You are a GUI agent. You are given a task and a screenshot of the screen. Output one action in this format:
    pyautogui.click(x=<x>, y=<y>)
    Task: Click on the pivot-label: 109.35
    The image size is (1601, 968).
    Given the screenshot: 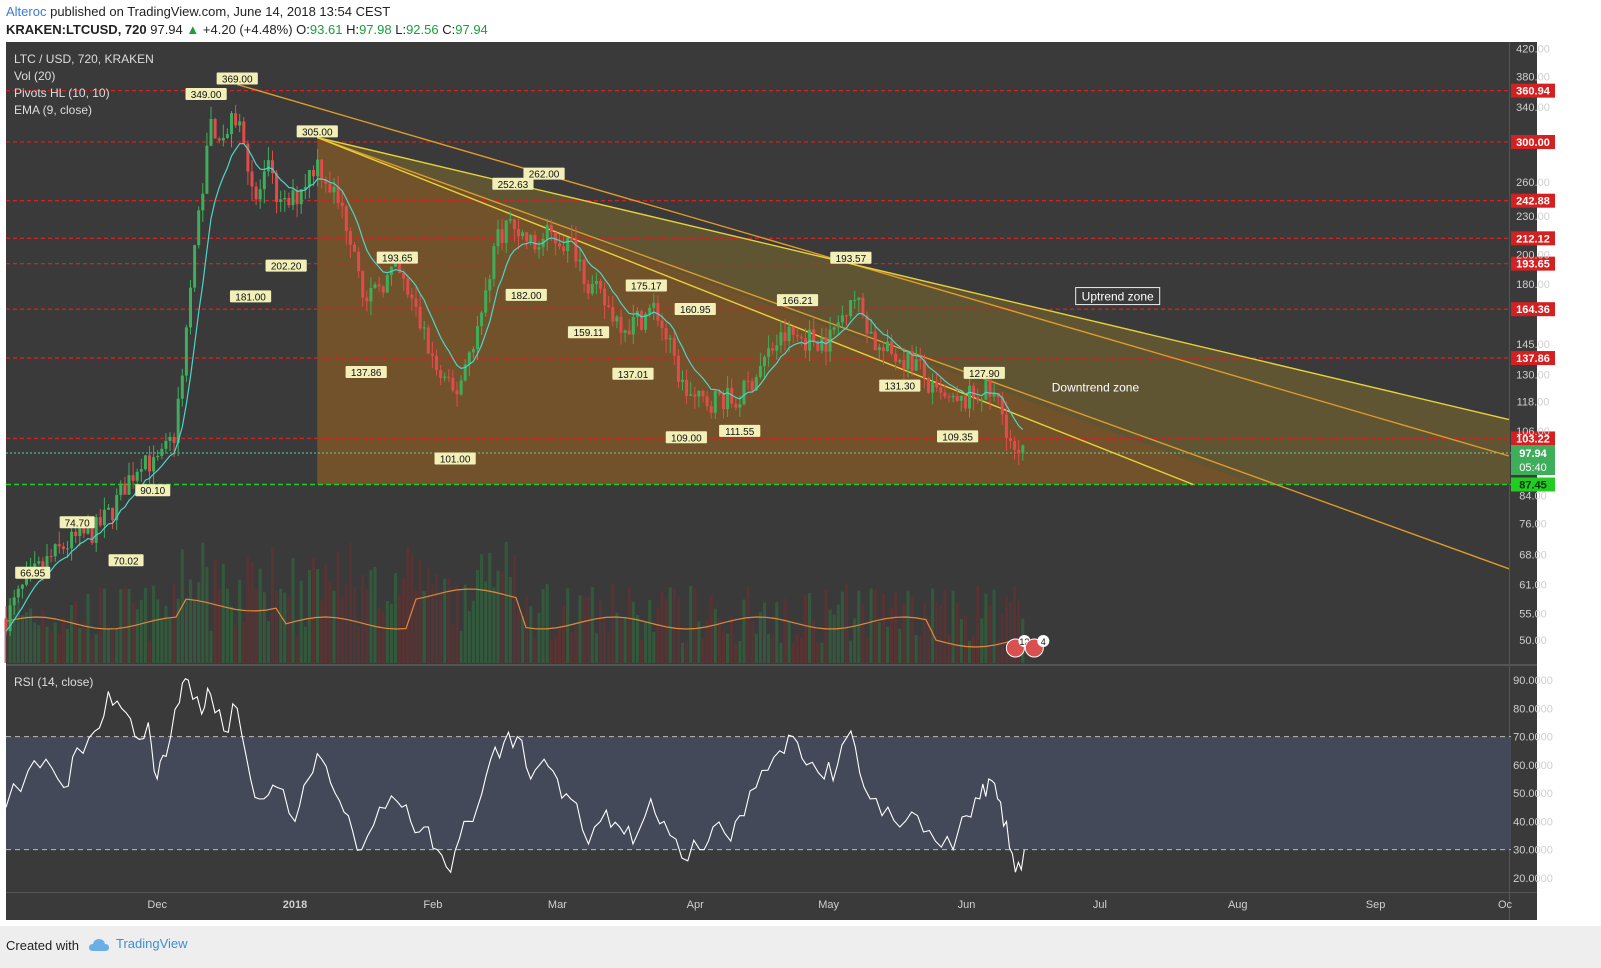 What is the action you would take?
    pyautogui.click(x=957, y=437)
    